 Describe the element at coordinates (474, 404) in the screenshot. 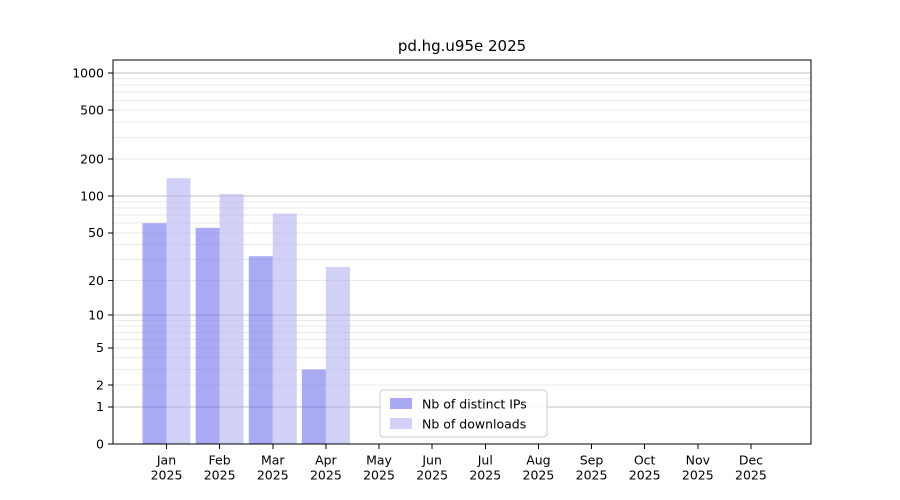

I see `legend-label-distinct-ips: Nb of distinct IPs` at that location.